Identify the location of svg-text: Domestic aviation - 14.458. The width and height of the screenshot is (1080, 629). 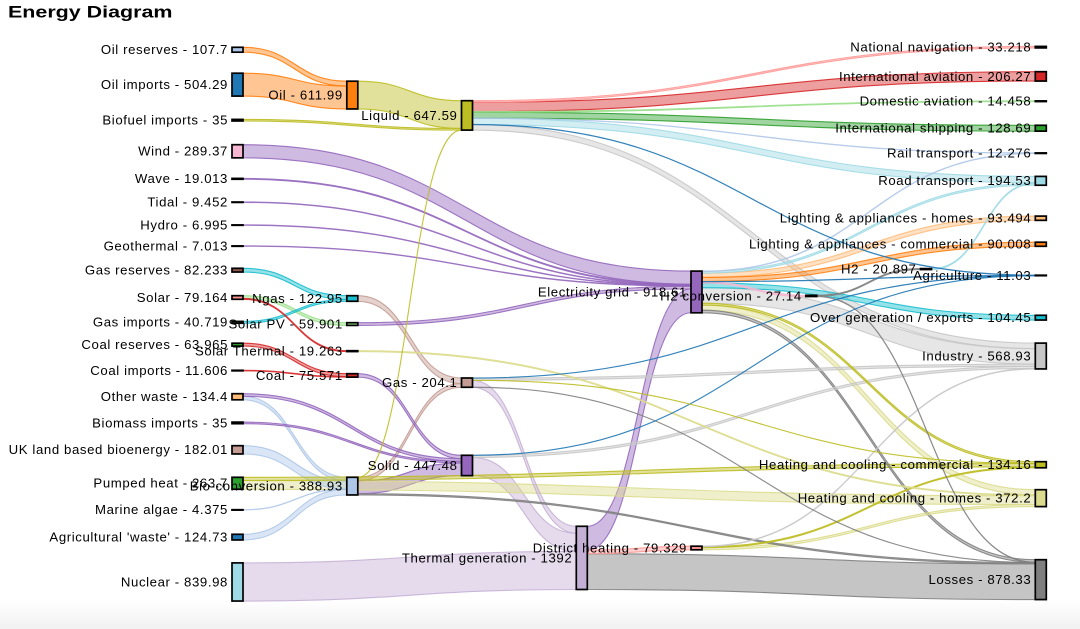
(946, 101).